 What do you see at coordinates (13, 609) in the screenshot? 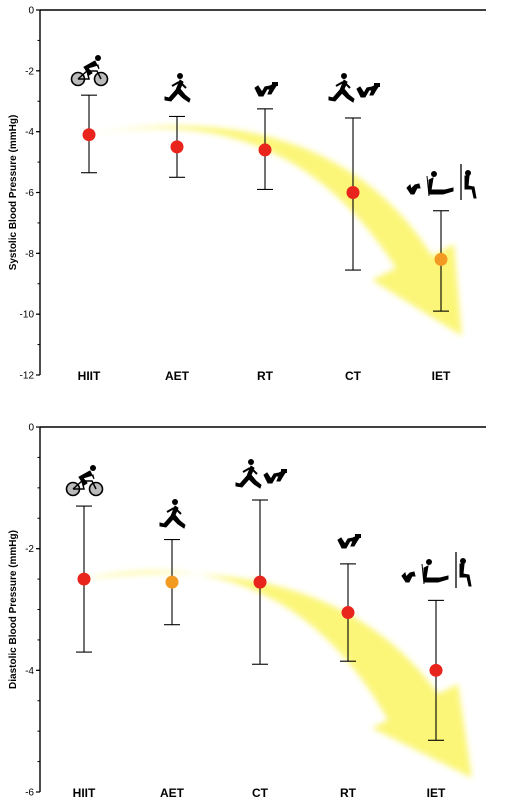
I see `y-axis-title: Diastolic Blood Pressure (mmHg)` at bounding box center [13, 609].